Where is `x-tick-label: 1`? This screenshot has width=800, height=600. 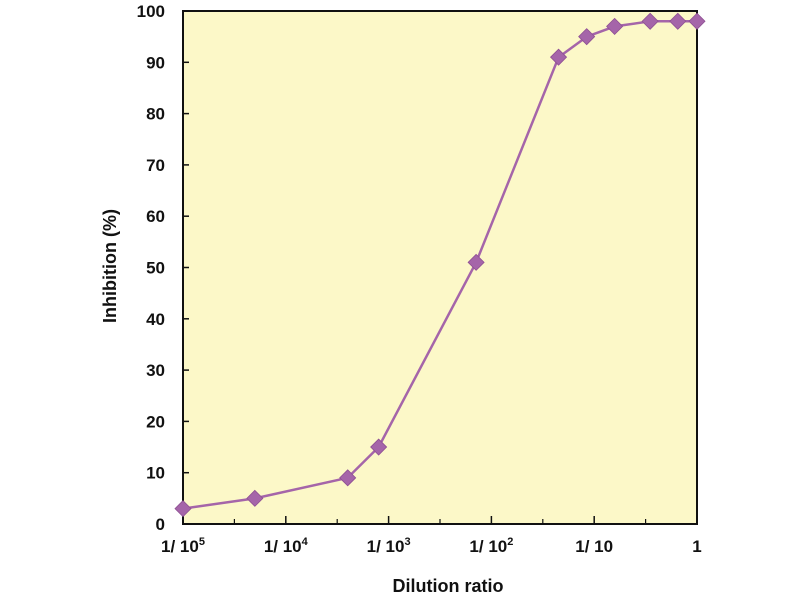 x-tick-label: 1 is located at coordinates (696, 546).